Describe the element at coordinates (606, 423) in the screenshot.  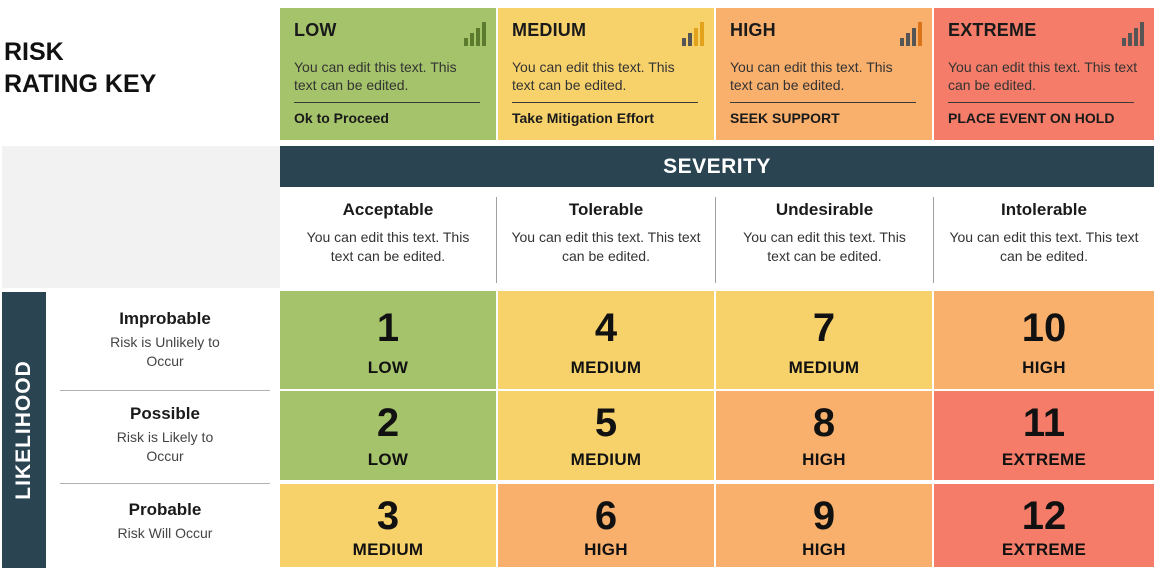
I see `risk-score: 5` at that location.